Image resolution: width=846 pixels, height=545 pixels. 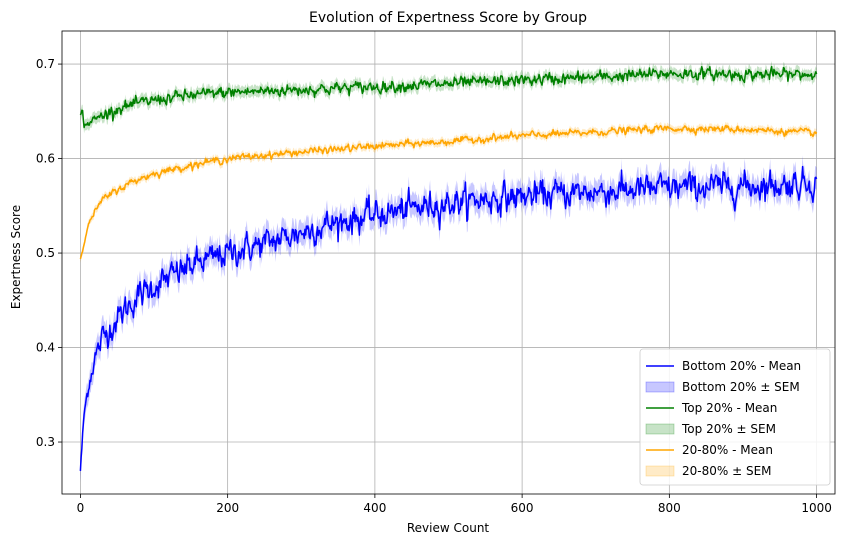 What do you see at coordinates (816, 508) in the screenshot?
I see `x-tick-label: 1000` at bounding box center [816, 508].